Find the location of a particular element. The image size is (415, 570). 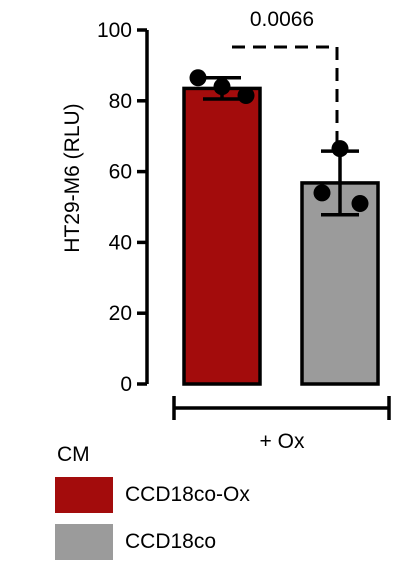

y-tick-label-3: 60 is located at coordinates (120, 172).